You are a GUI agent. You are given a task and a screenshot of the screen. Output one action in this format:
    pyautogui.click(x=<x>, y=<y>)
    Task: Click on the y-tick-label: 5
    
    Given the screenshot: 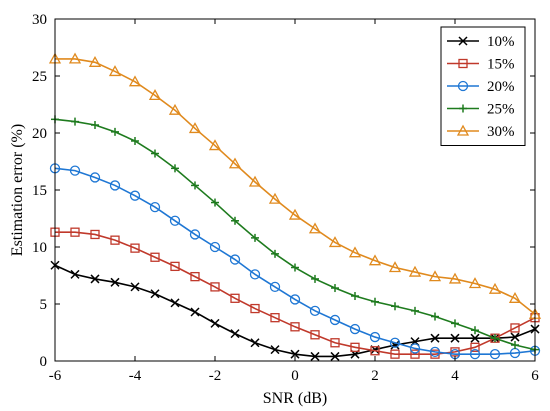 What is the action you would take?
    pyautogui.click(x=44, y=305)
    